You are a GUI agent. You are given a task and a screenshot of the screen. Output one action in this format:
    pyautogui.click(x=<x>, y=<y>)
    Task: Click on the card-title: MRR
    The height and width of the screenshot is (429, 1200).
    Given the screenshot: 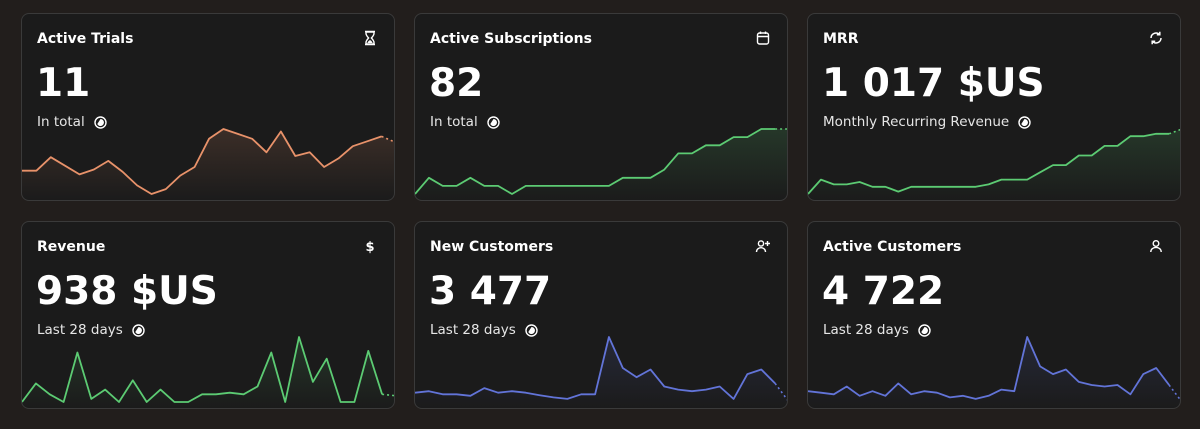 What is the action you would take?
    pyautogui.click(x=841, y=39)
    